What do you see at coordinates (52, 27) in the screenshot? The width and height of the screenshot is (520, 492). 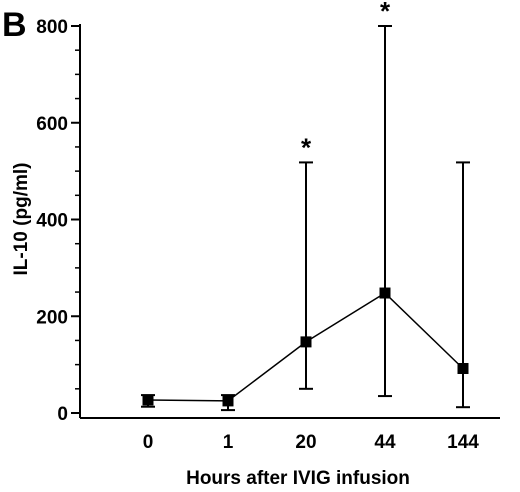 I see `y-tick-label: 800` at bounding box center [52, 27].